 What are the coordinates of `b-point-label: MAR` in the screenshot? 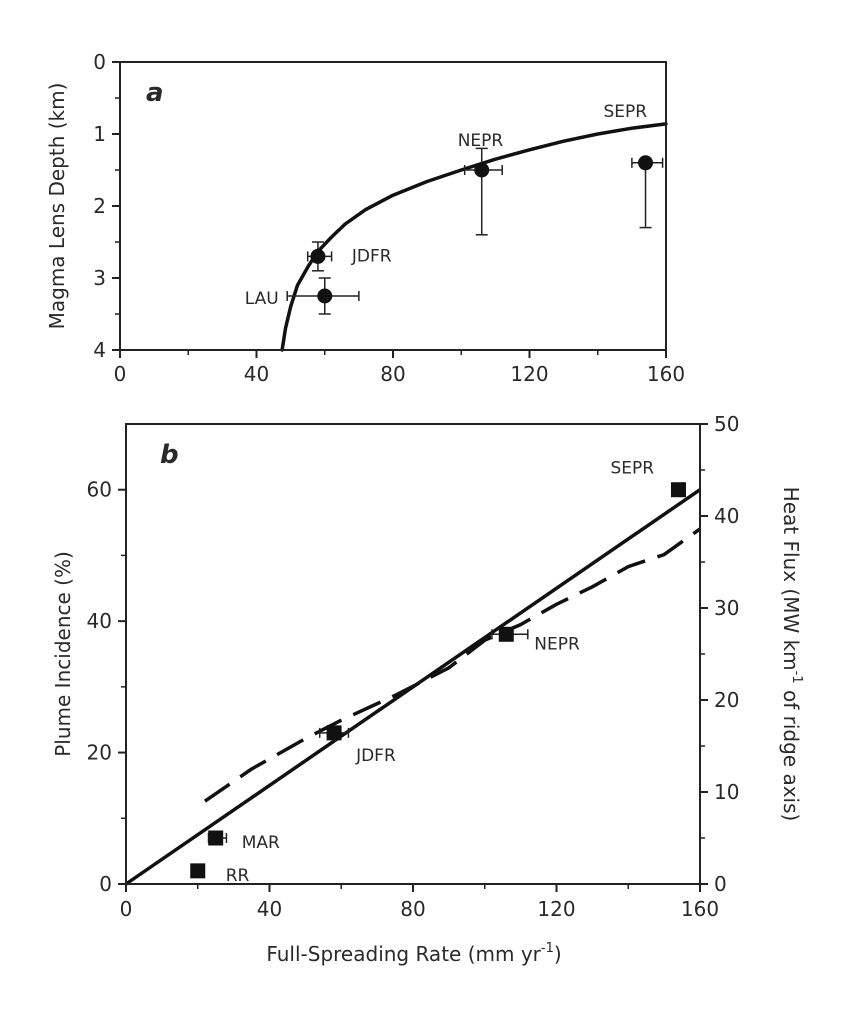 It's located at (261, 843).